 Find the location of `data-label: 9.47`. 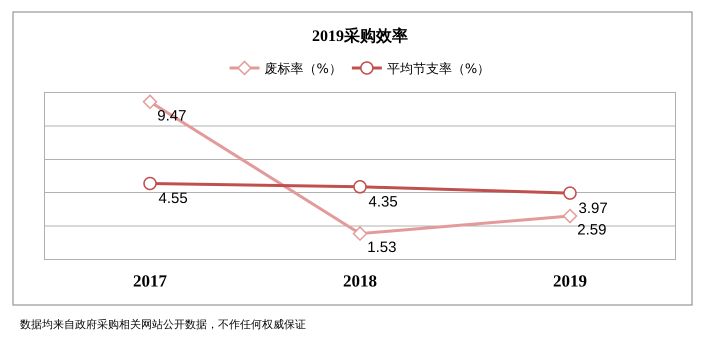

data-label: 9.47 is located at coordinates (171, 115).